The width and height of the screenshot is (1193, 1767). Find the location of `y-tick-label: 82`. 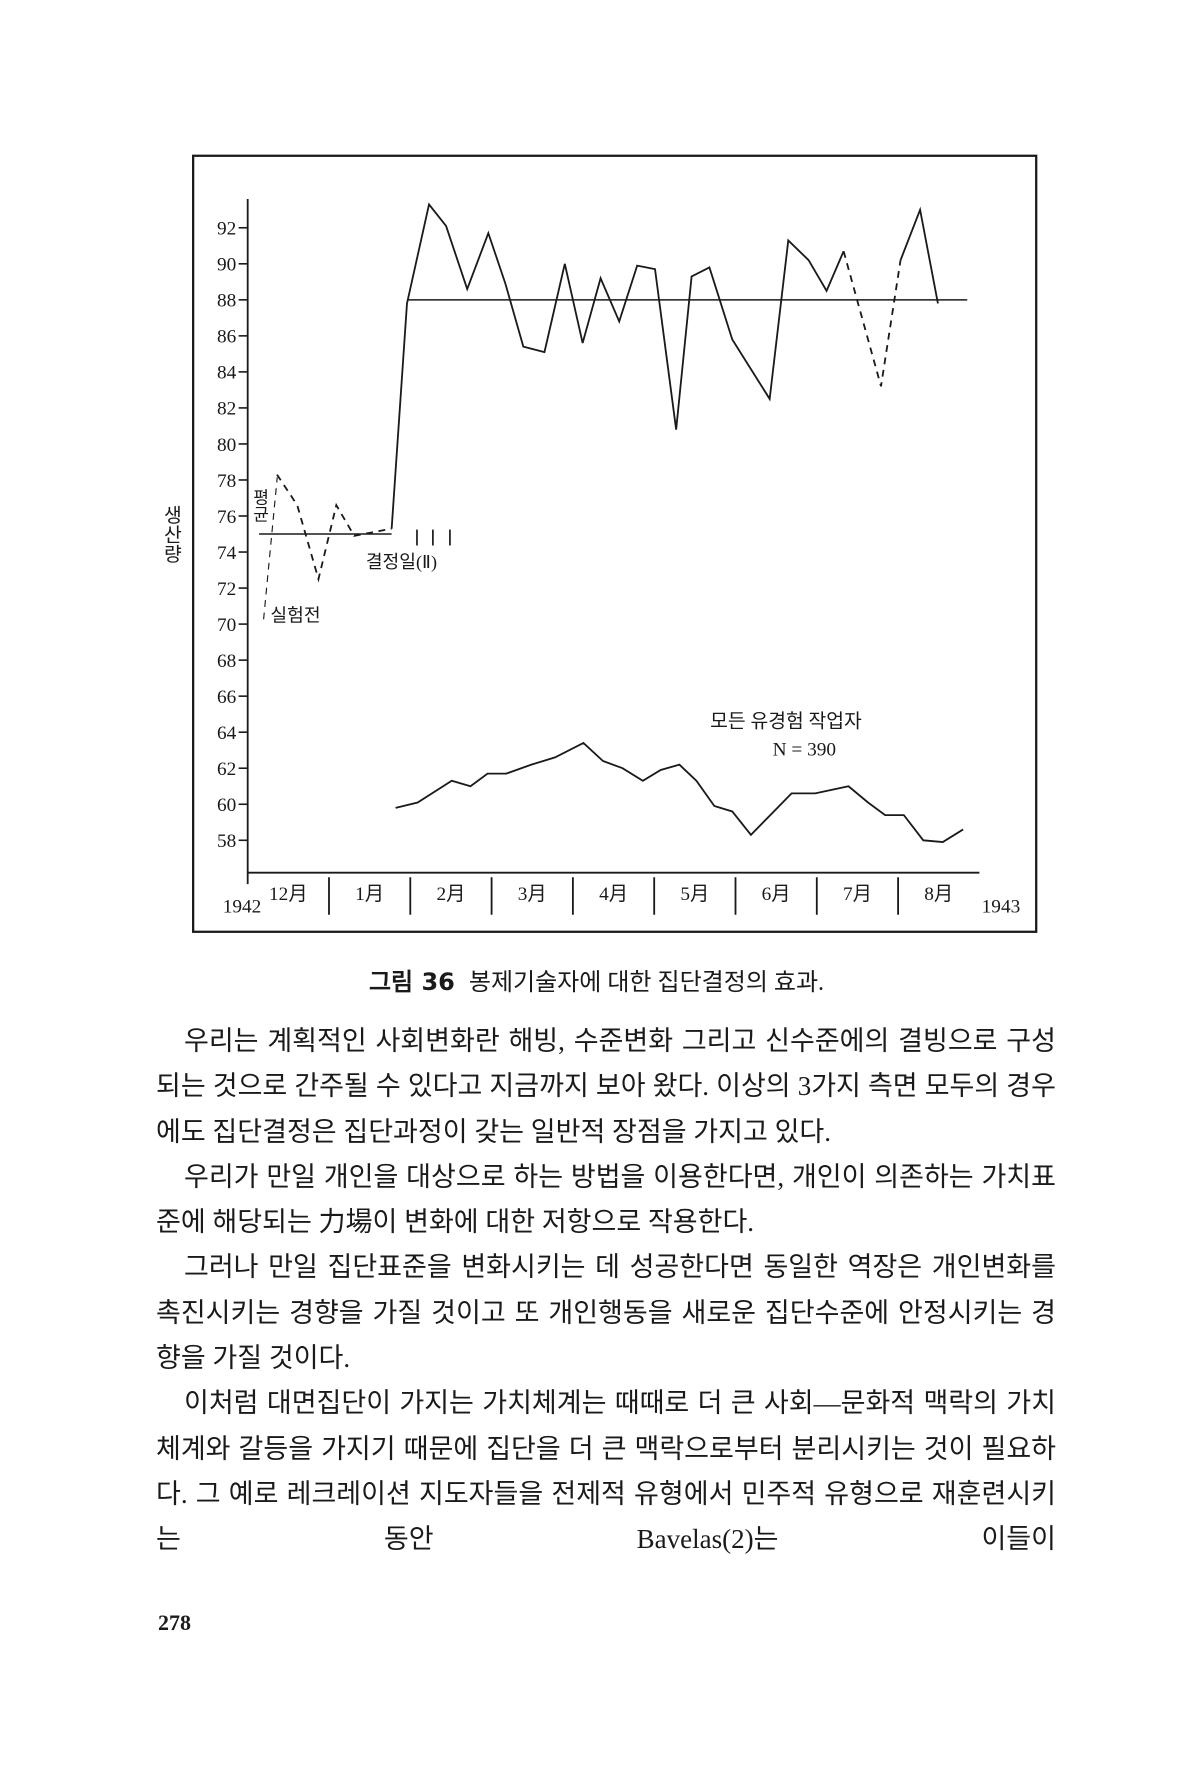

y-tick-label: 82 is located at coordinates (226, 409).